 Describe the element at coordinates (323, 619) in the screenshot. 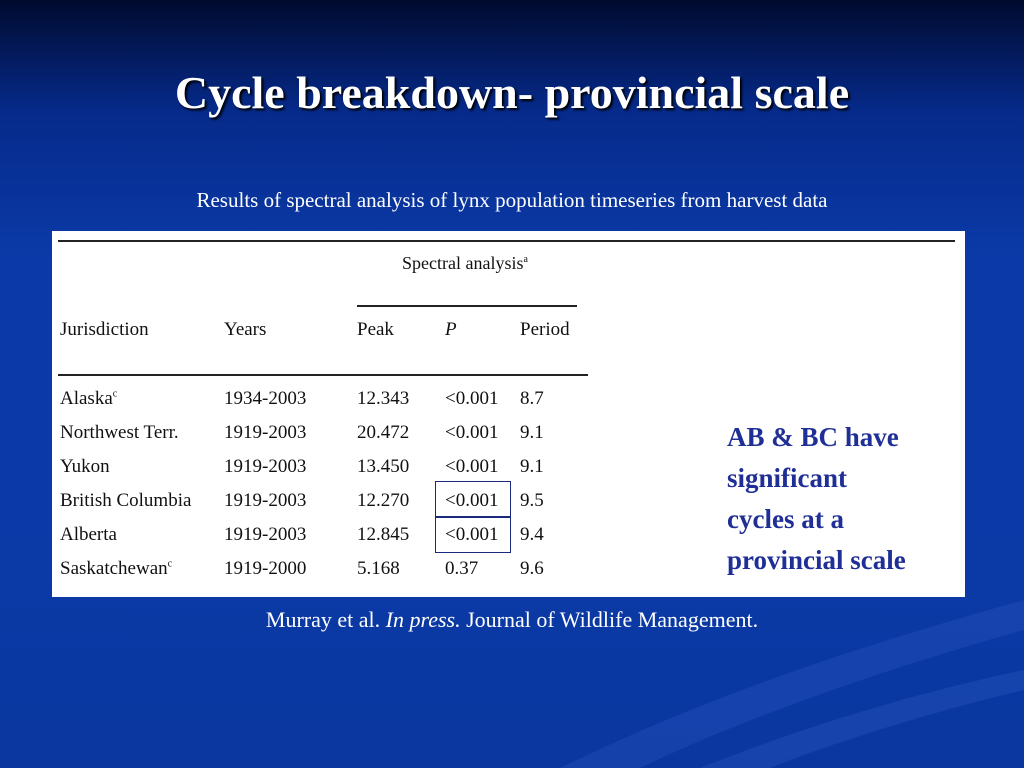

I see `citation-authors: Murray et al.` at that location.